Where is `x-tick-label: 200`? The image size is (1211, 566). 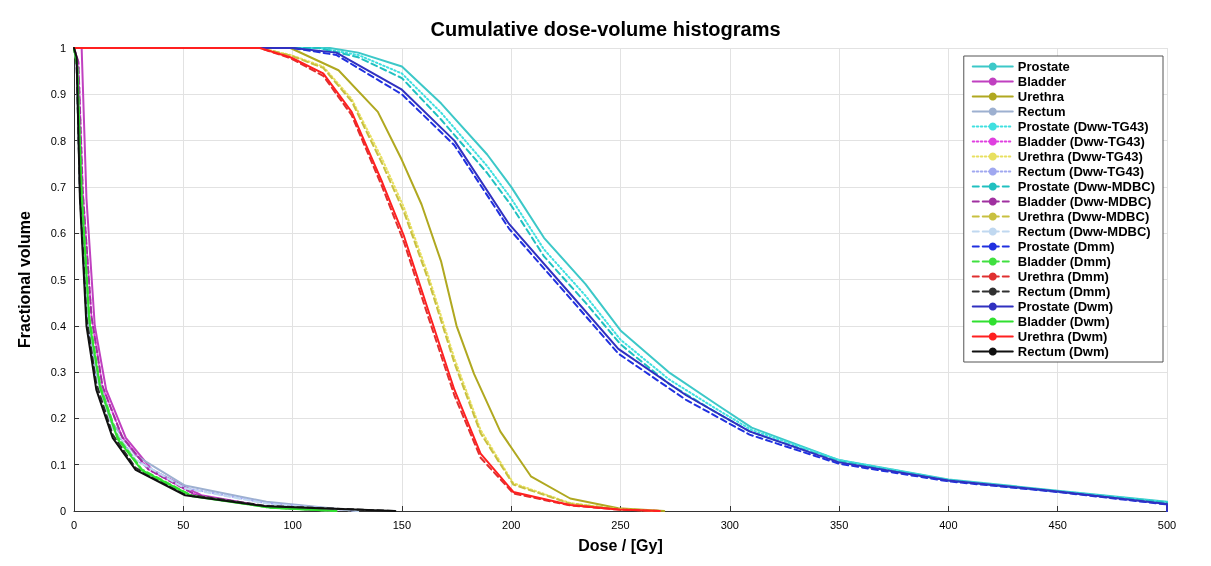 x-tick-label: 200 is located at coordinates (511, 524).